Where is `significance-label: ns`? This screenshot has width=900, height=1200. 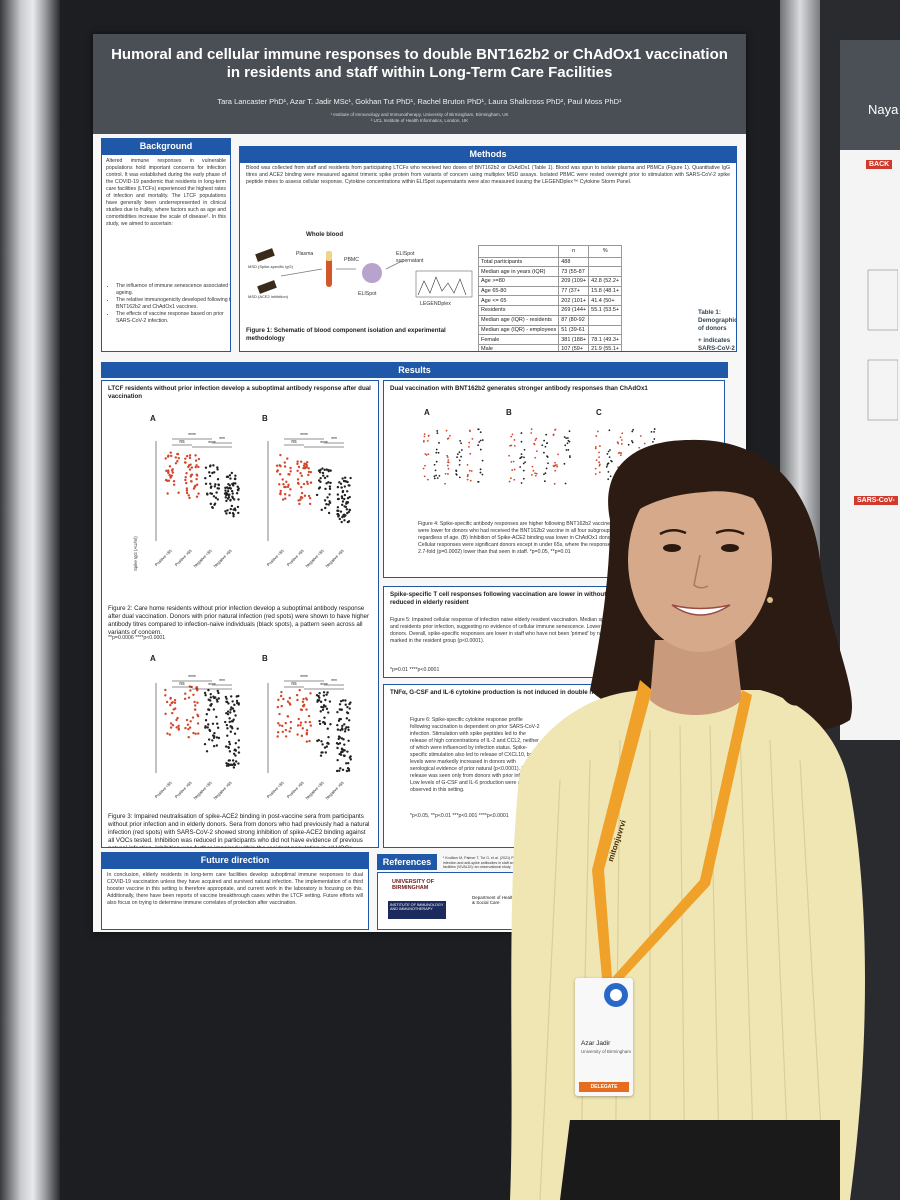 significance-label: ns is located at coordinates (294, 442).